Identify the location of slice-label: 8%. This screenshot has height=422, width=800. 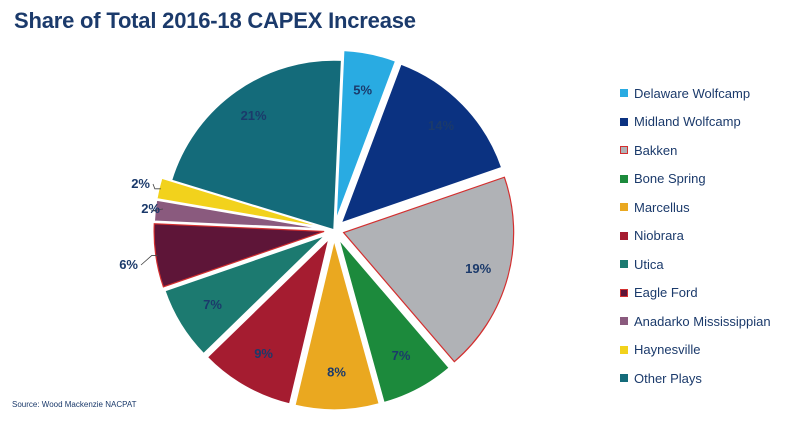
(336, 372).